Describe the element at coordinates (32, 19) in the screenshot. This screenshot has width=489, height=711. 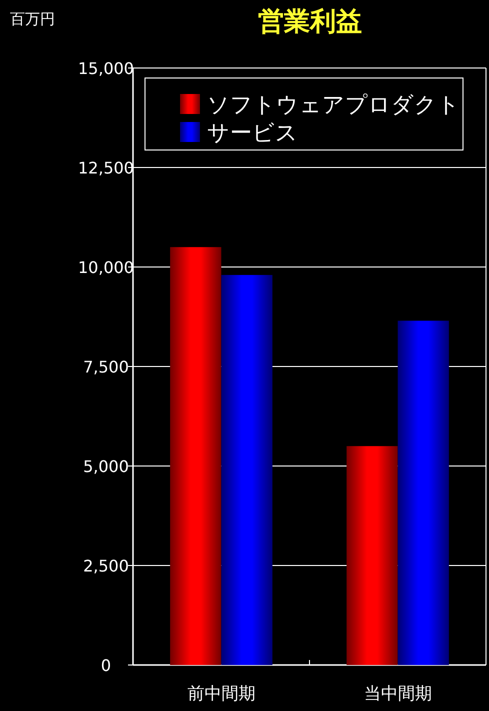
I see `y-axis-title: 百万円` at that location.